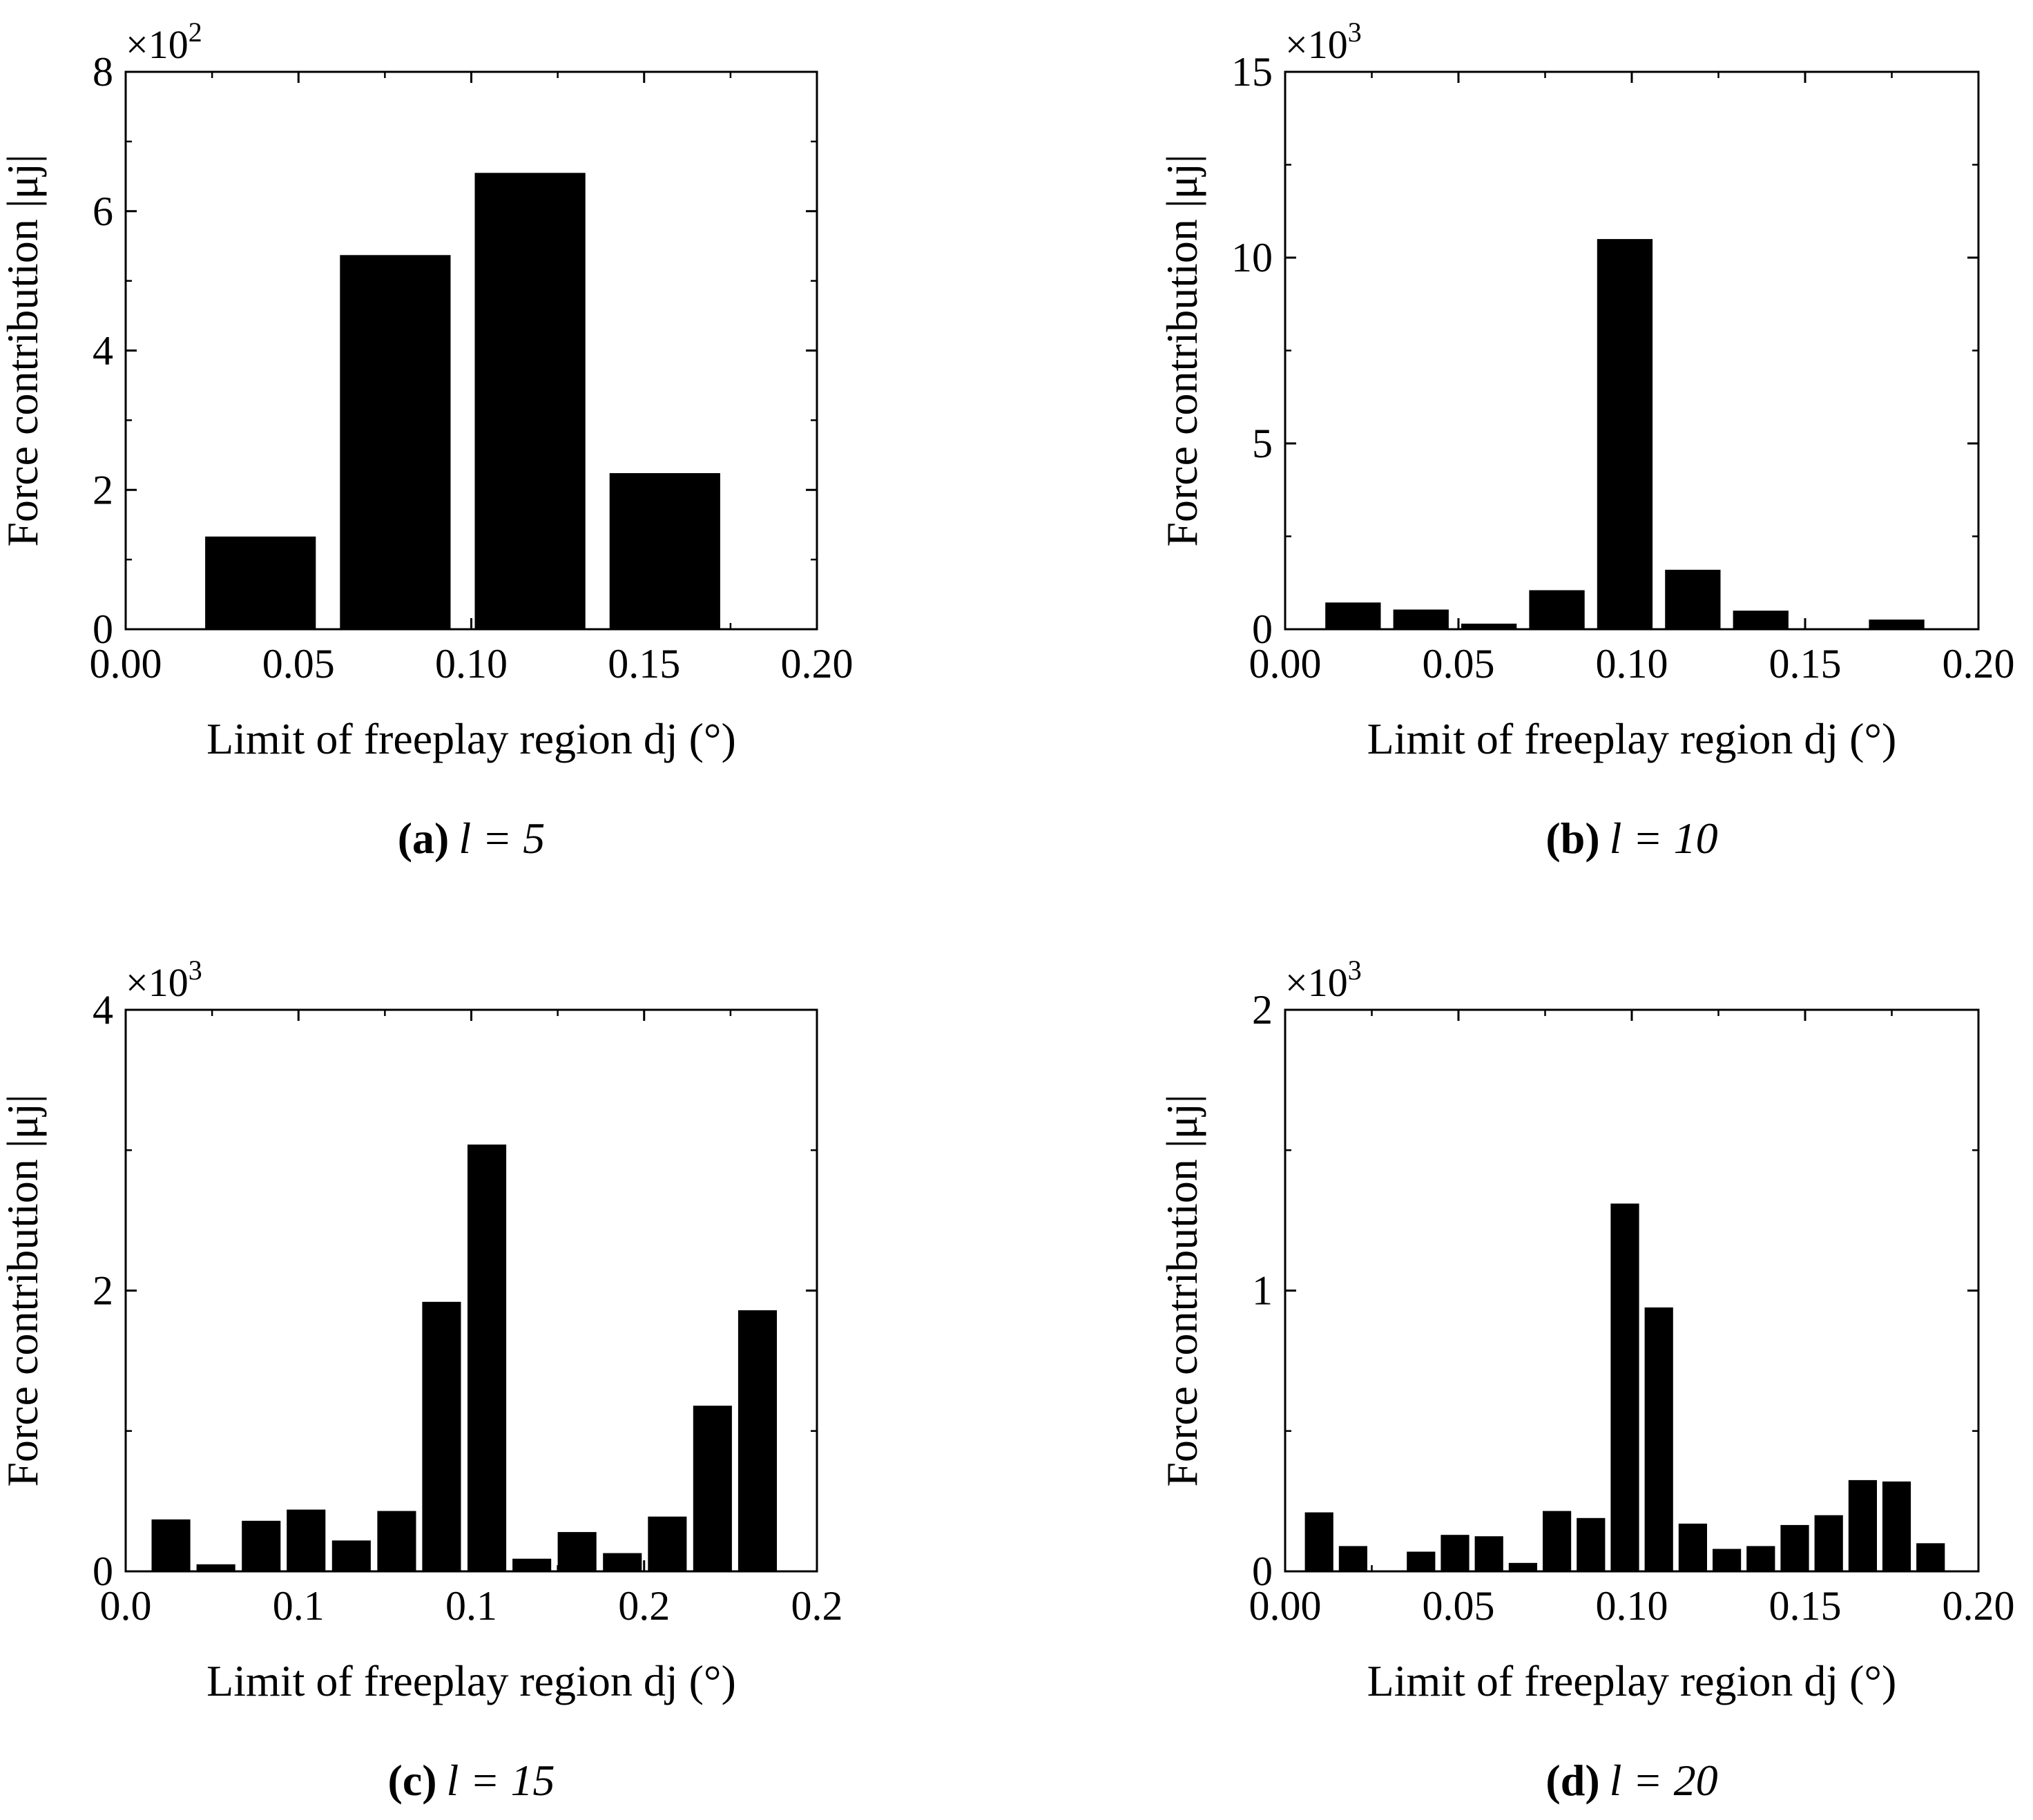 The height and width of the screenshot is (1820, 2033). I want to click on caption-d: (d) l = 20, so click(1631, 1780).